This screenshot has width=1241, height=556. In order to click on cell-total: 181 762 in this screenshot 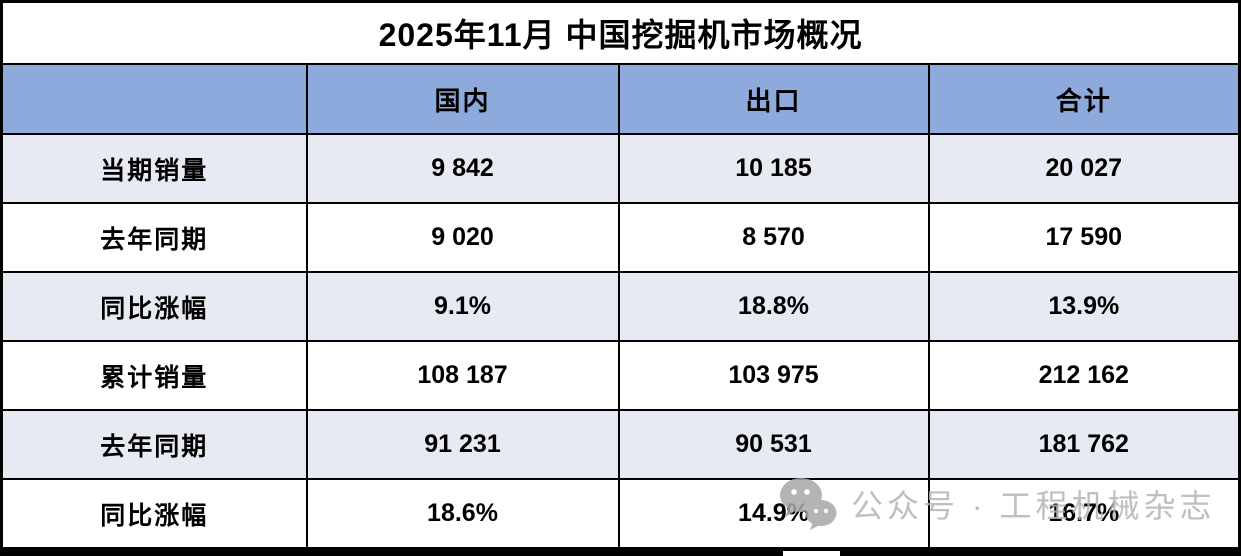, I will do `click(1084, 444)`.